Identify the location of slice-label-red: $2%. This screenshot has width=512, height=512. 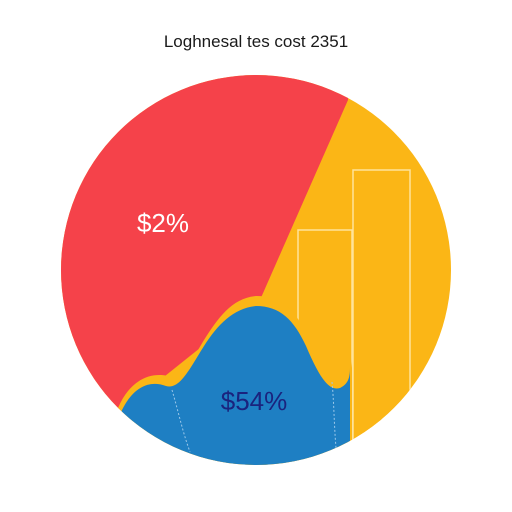
(163, 223).